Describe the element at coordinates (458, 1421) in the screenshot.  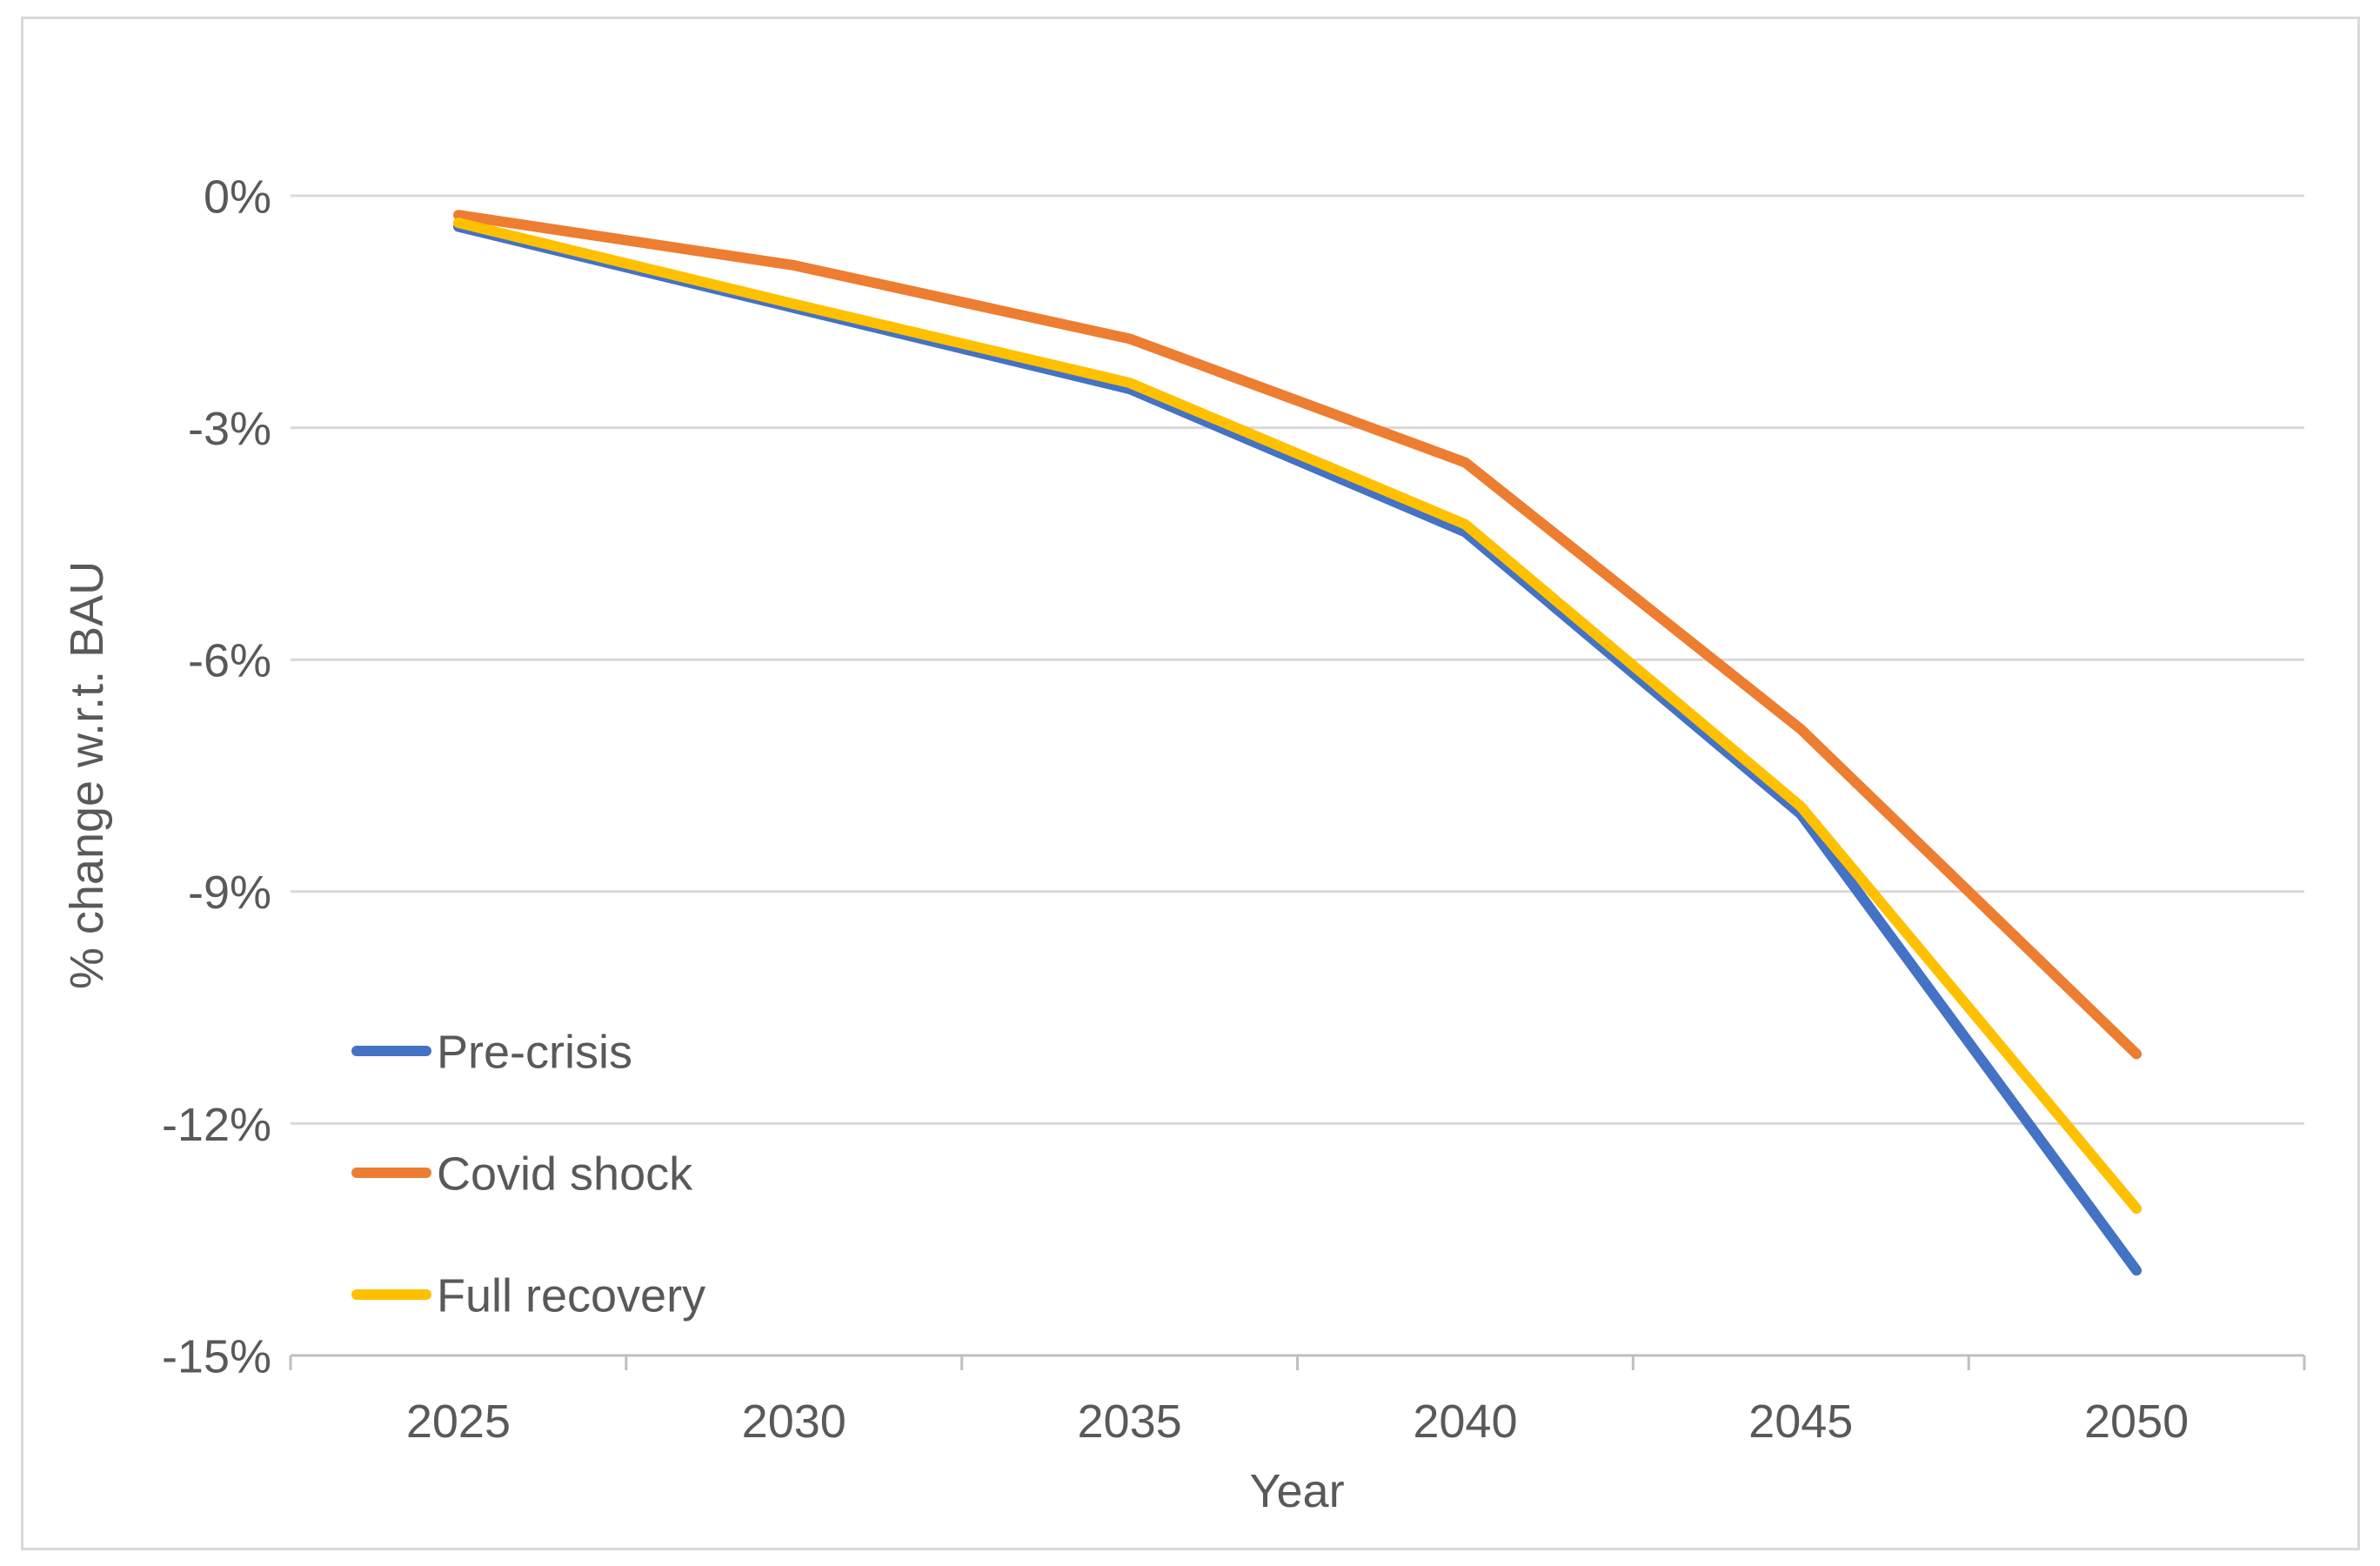
I see `x-tick-label: 2025` at that location.